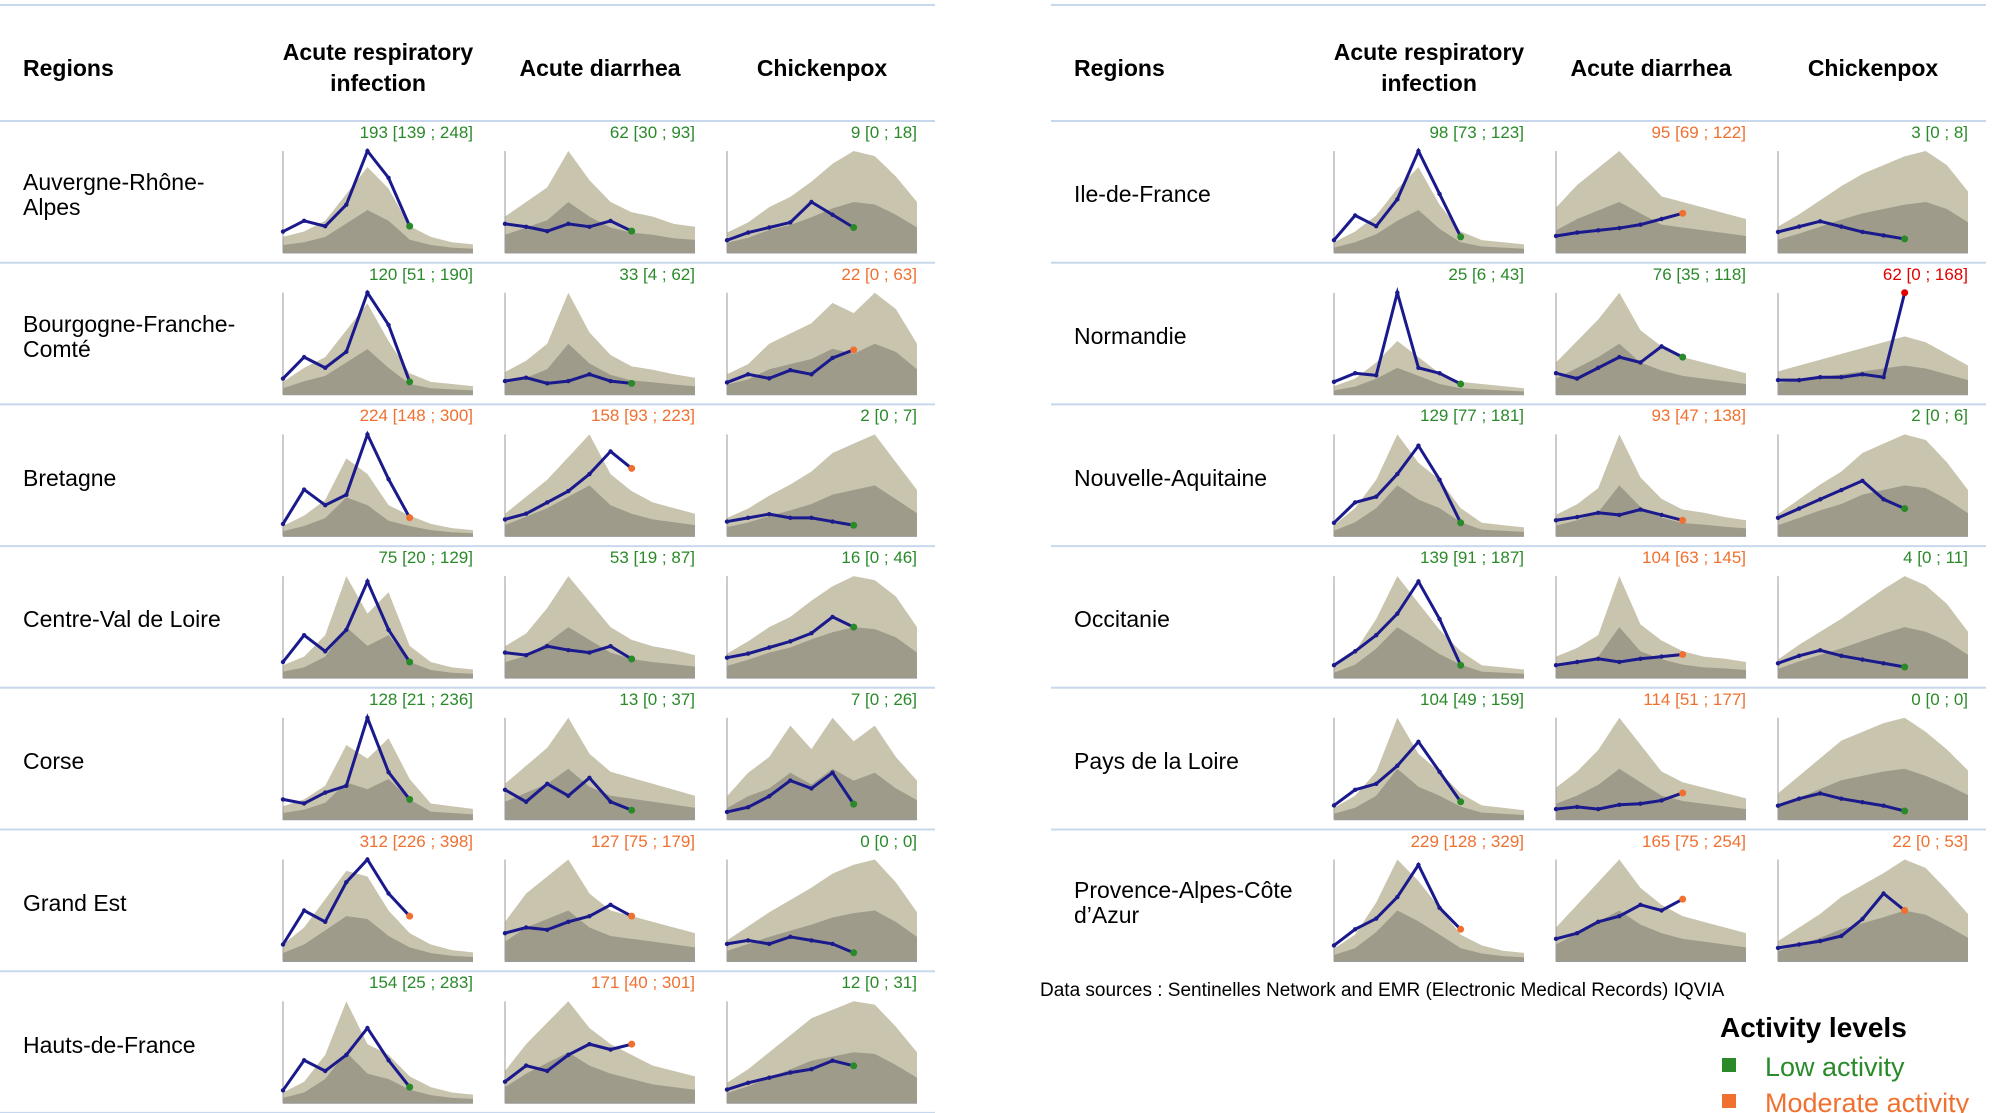  Describe the element at coordinates (1939, 416) in the screenshot. I see `value-text: 2 [0 ; 6]` at that location.